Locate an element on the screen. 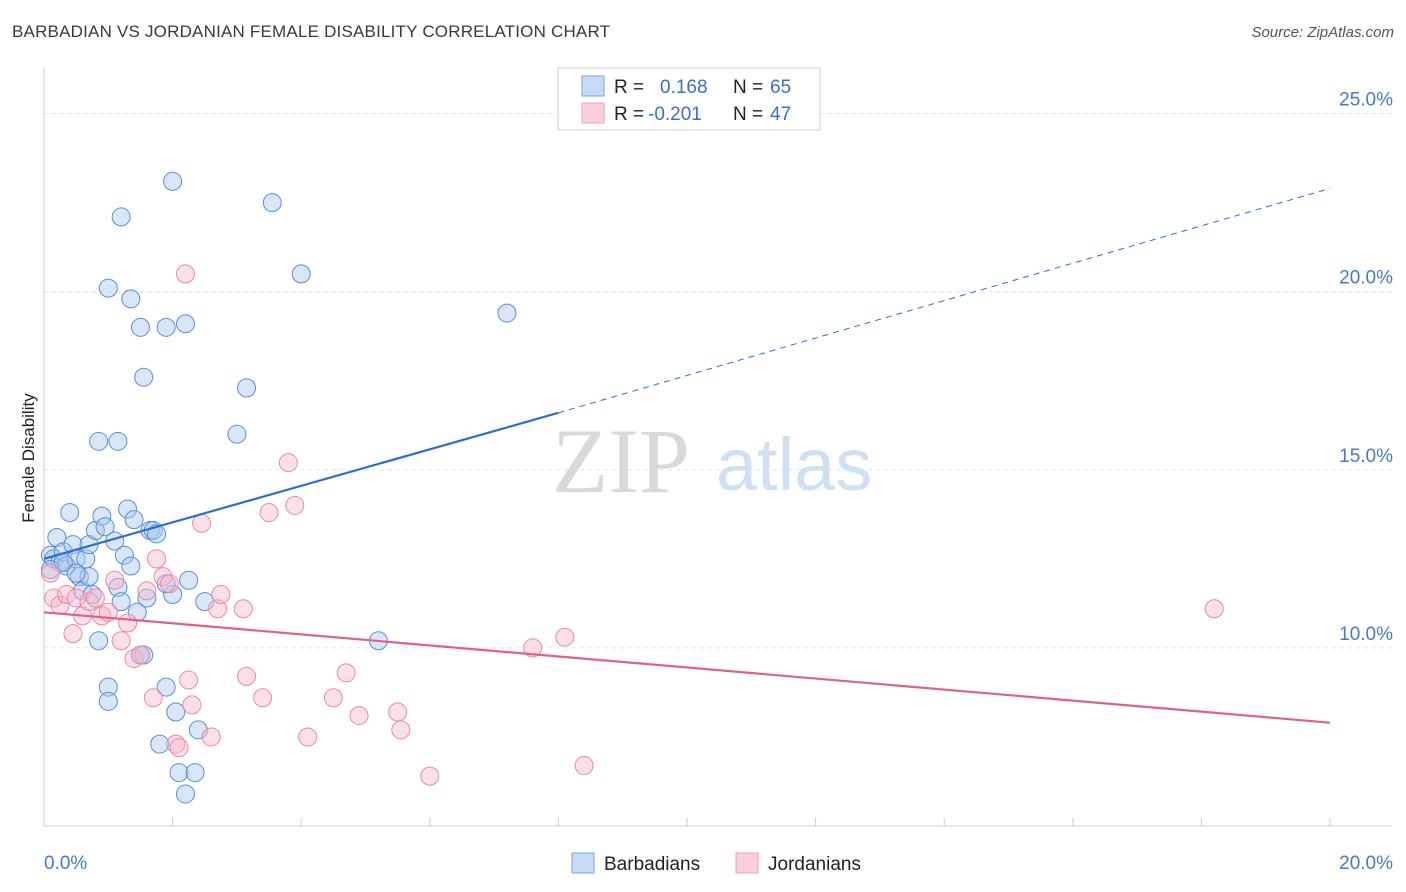 This screenshot has height=892, width=1406. legend-n-label-2: N = is located at coordinates (748, 114).